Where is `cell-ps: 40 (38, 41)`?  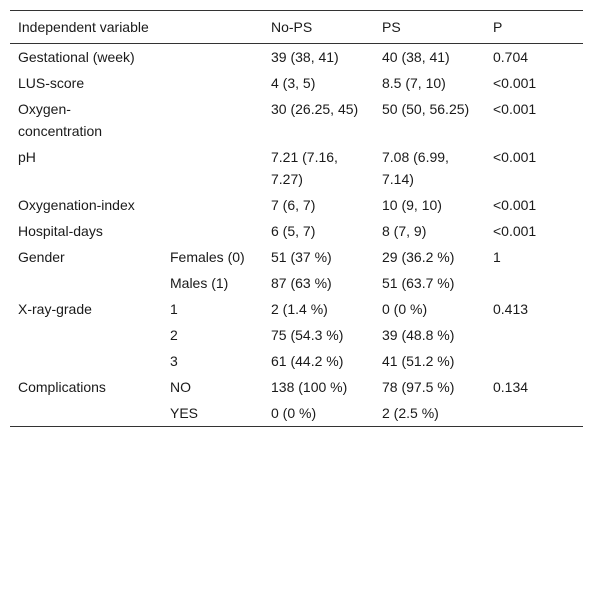
cell-ps: 40 (38, 41) is located at coordinates (416, 57).